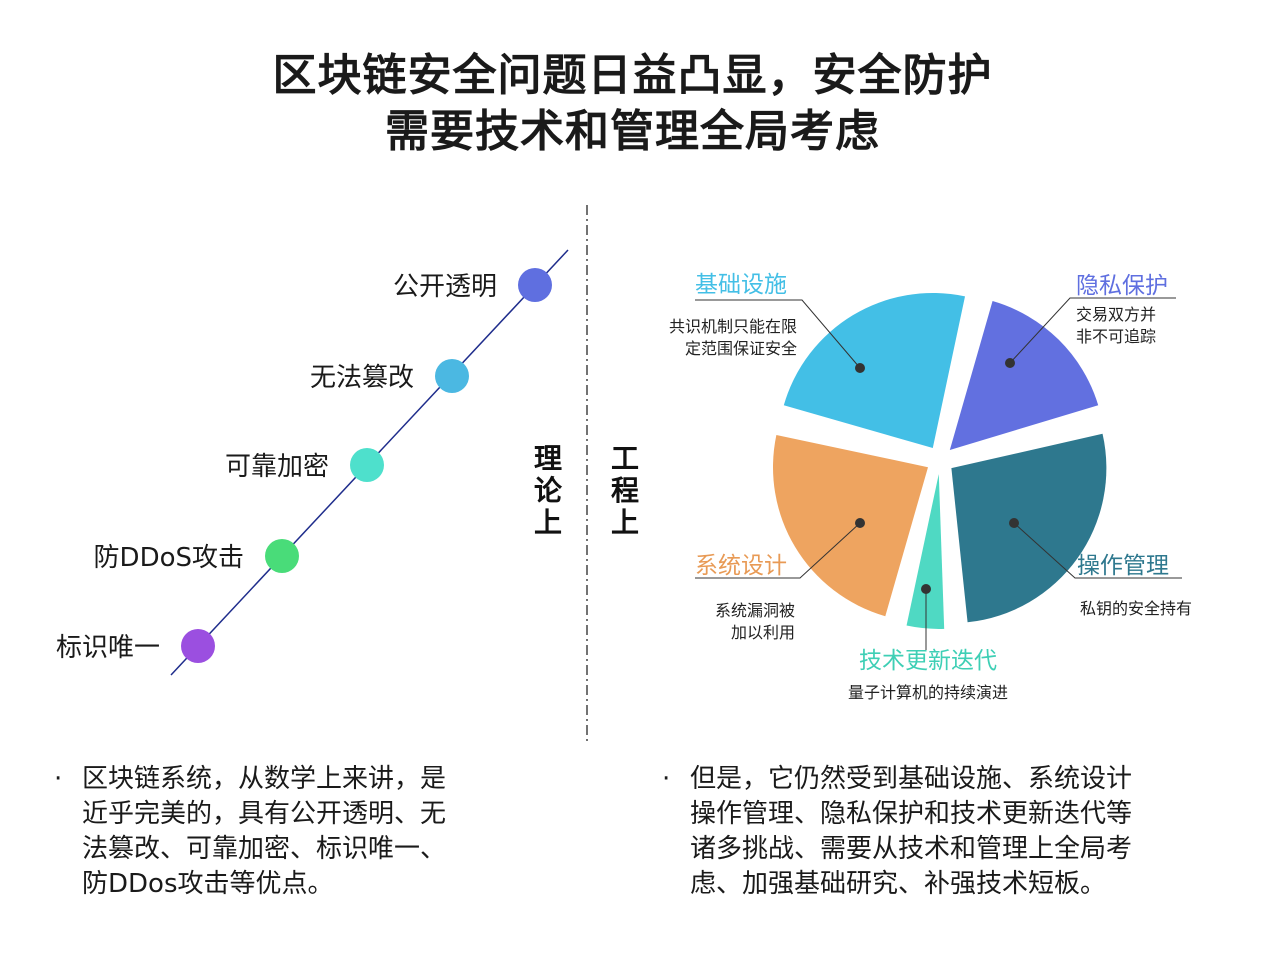 The width and height of the screenshot is (1265, 973). I want to click on page-title: 区块链安全问题日益凸显，安全防护 需要技术和管理全局考虑, so click(632, 104).